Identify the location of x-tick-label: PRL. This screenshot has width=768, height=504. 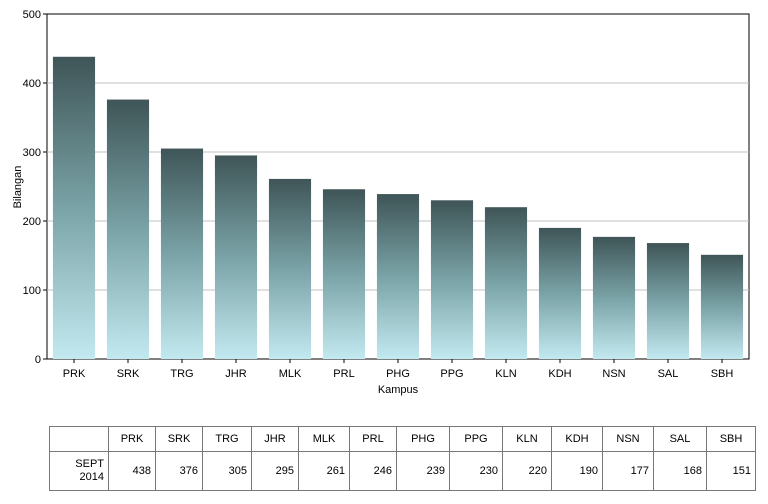
(343, 374).